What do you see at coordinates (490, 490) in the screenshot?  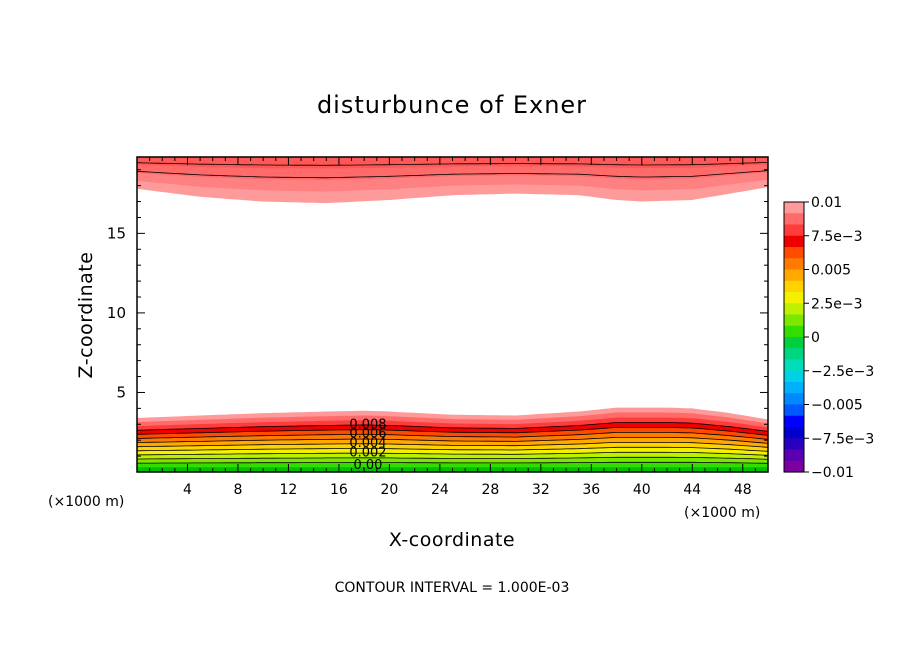 I see `x-tick-label: 28` at bounding box center [490, 490].